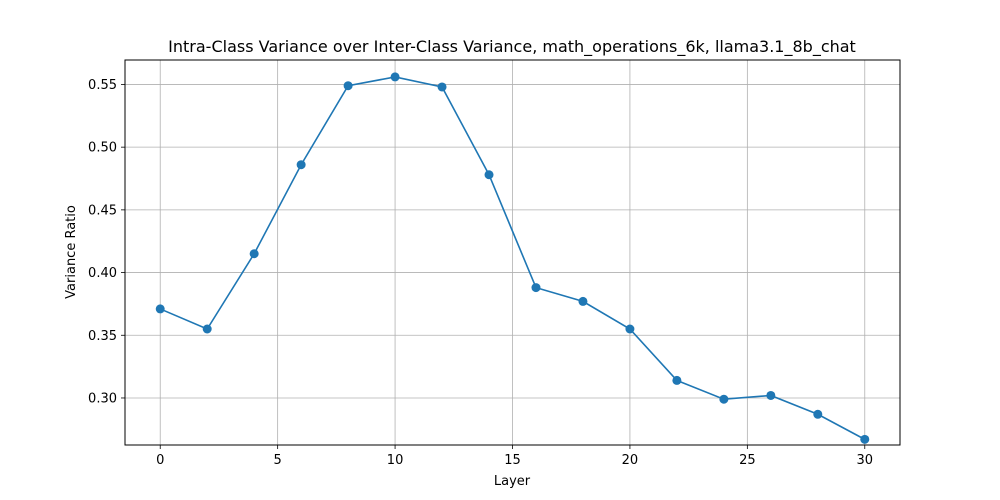  Describe the element at coordinates (747, 460) in the screenshot. I see `x-tick-label: 25` at that location.